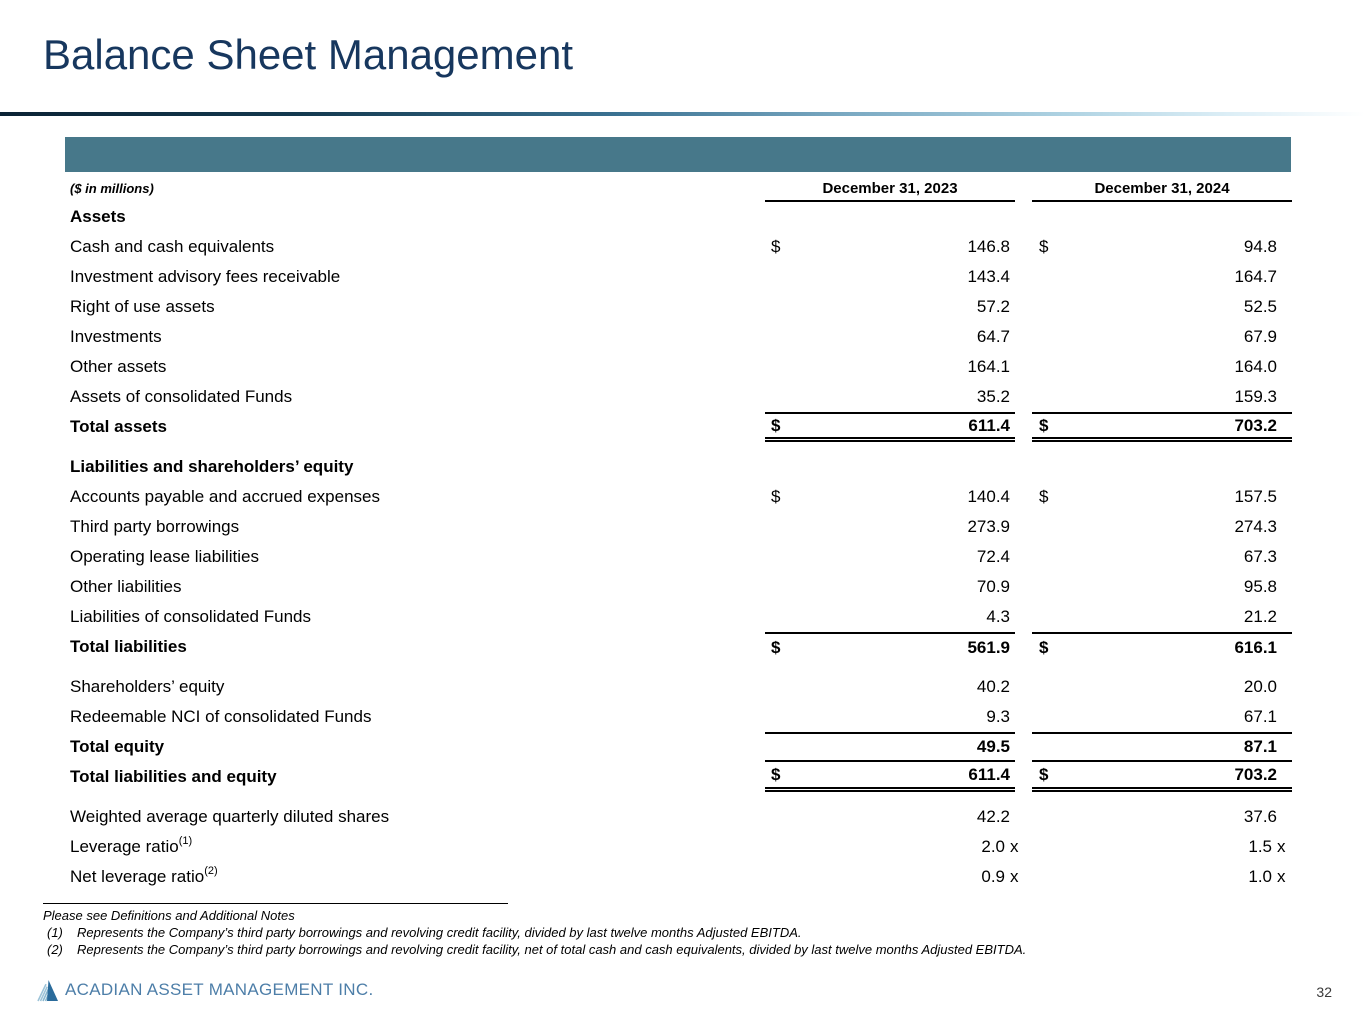 The width and height of the screenshot is (1365, 1024). I want to click on table-row: Other assets 164.1 164.0, so click(682, 367).